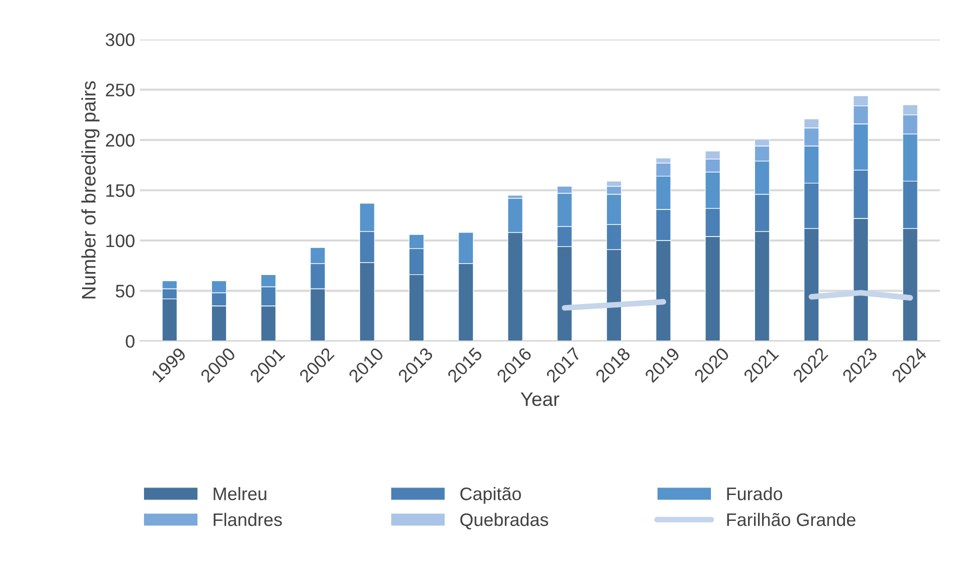 This screenshot has width=959, height=580. Describe the element at coordinates (754, 493) in the screenshot. I see `legend-label: Furado` at that location.